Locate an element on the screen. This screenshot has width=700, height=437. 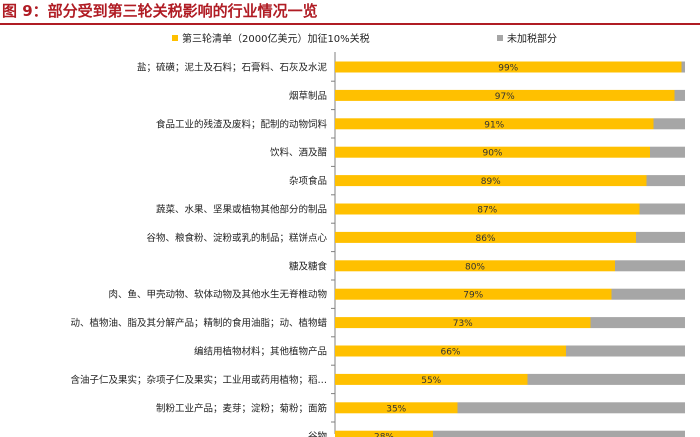
legend-item-untaxed: 未加税部分 is located at coordinates (527, 37).